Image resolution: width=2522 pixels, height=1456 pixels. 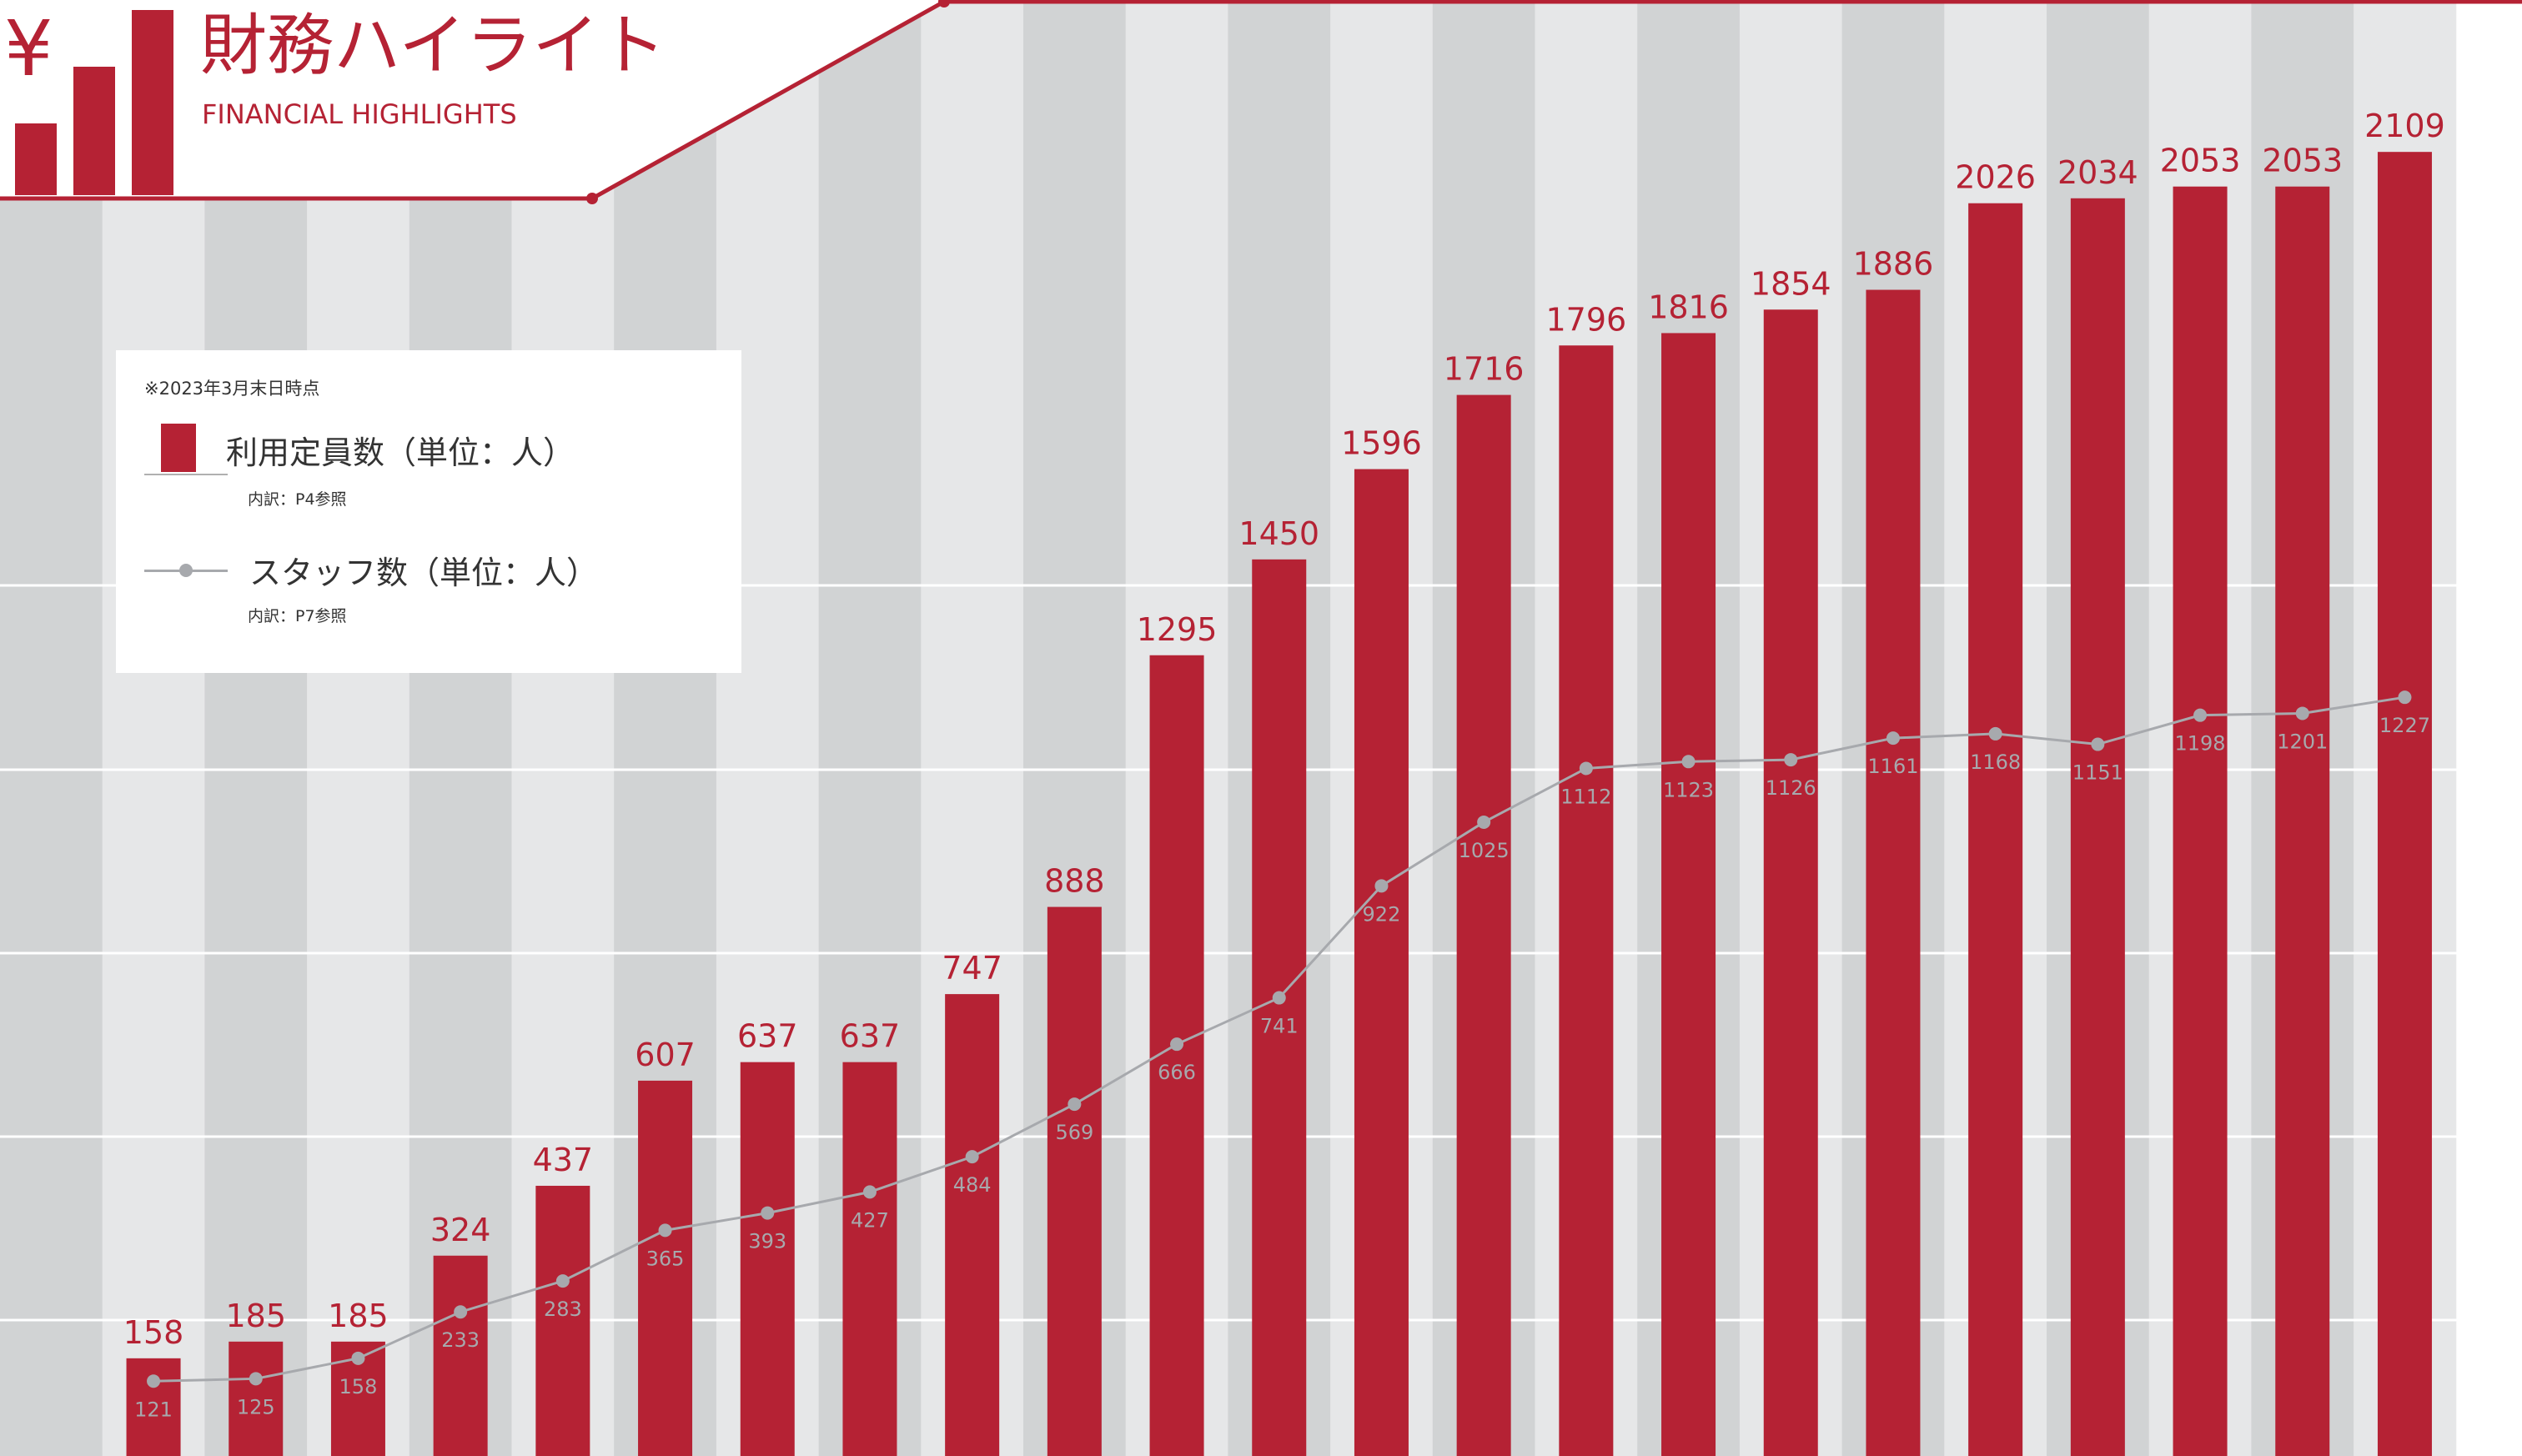 What do you see at coordinates (1791, 788) in the screenshot?
I see `staff-value-label: 1126` at bounding box center [1791, 788].